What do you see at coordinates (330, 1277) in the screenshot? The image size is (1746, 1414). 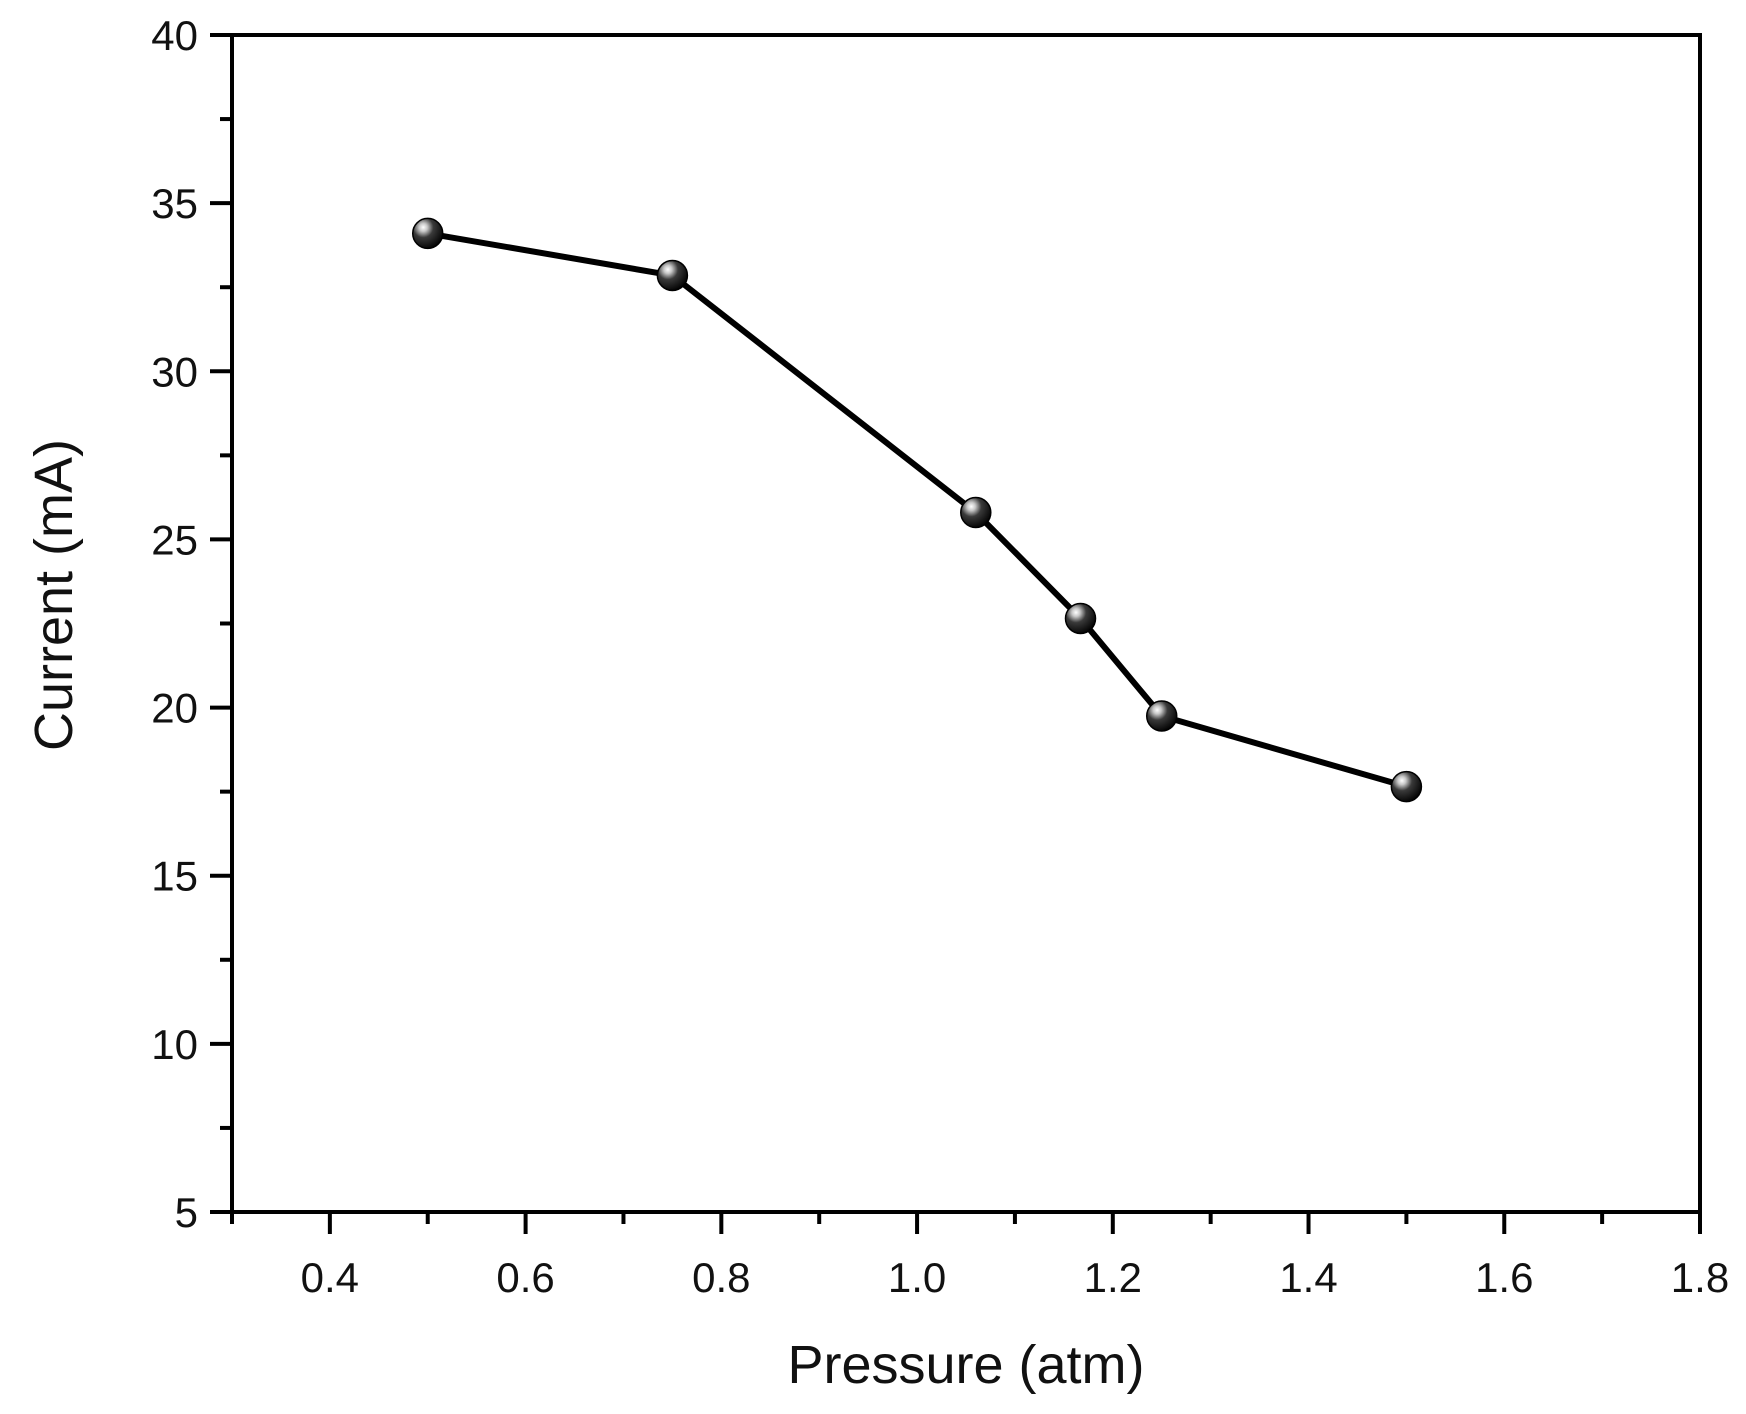 I see `x-tick-label: 0.4` at bounding box center [330, 1277].